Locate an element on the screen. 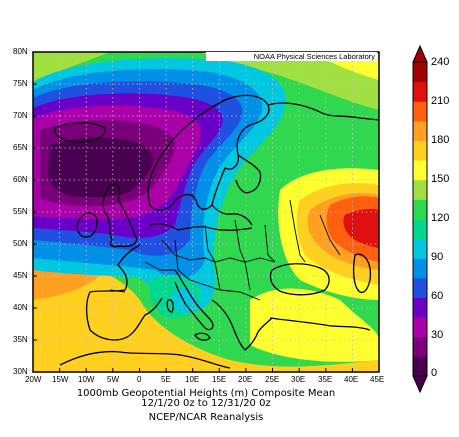 The width and height of the screenshot is (459, 437). lat-label: 50N is located at coordinates (20, 243).